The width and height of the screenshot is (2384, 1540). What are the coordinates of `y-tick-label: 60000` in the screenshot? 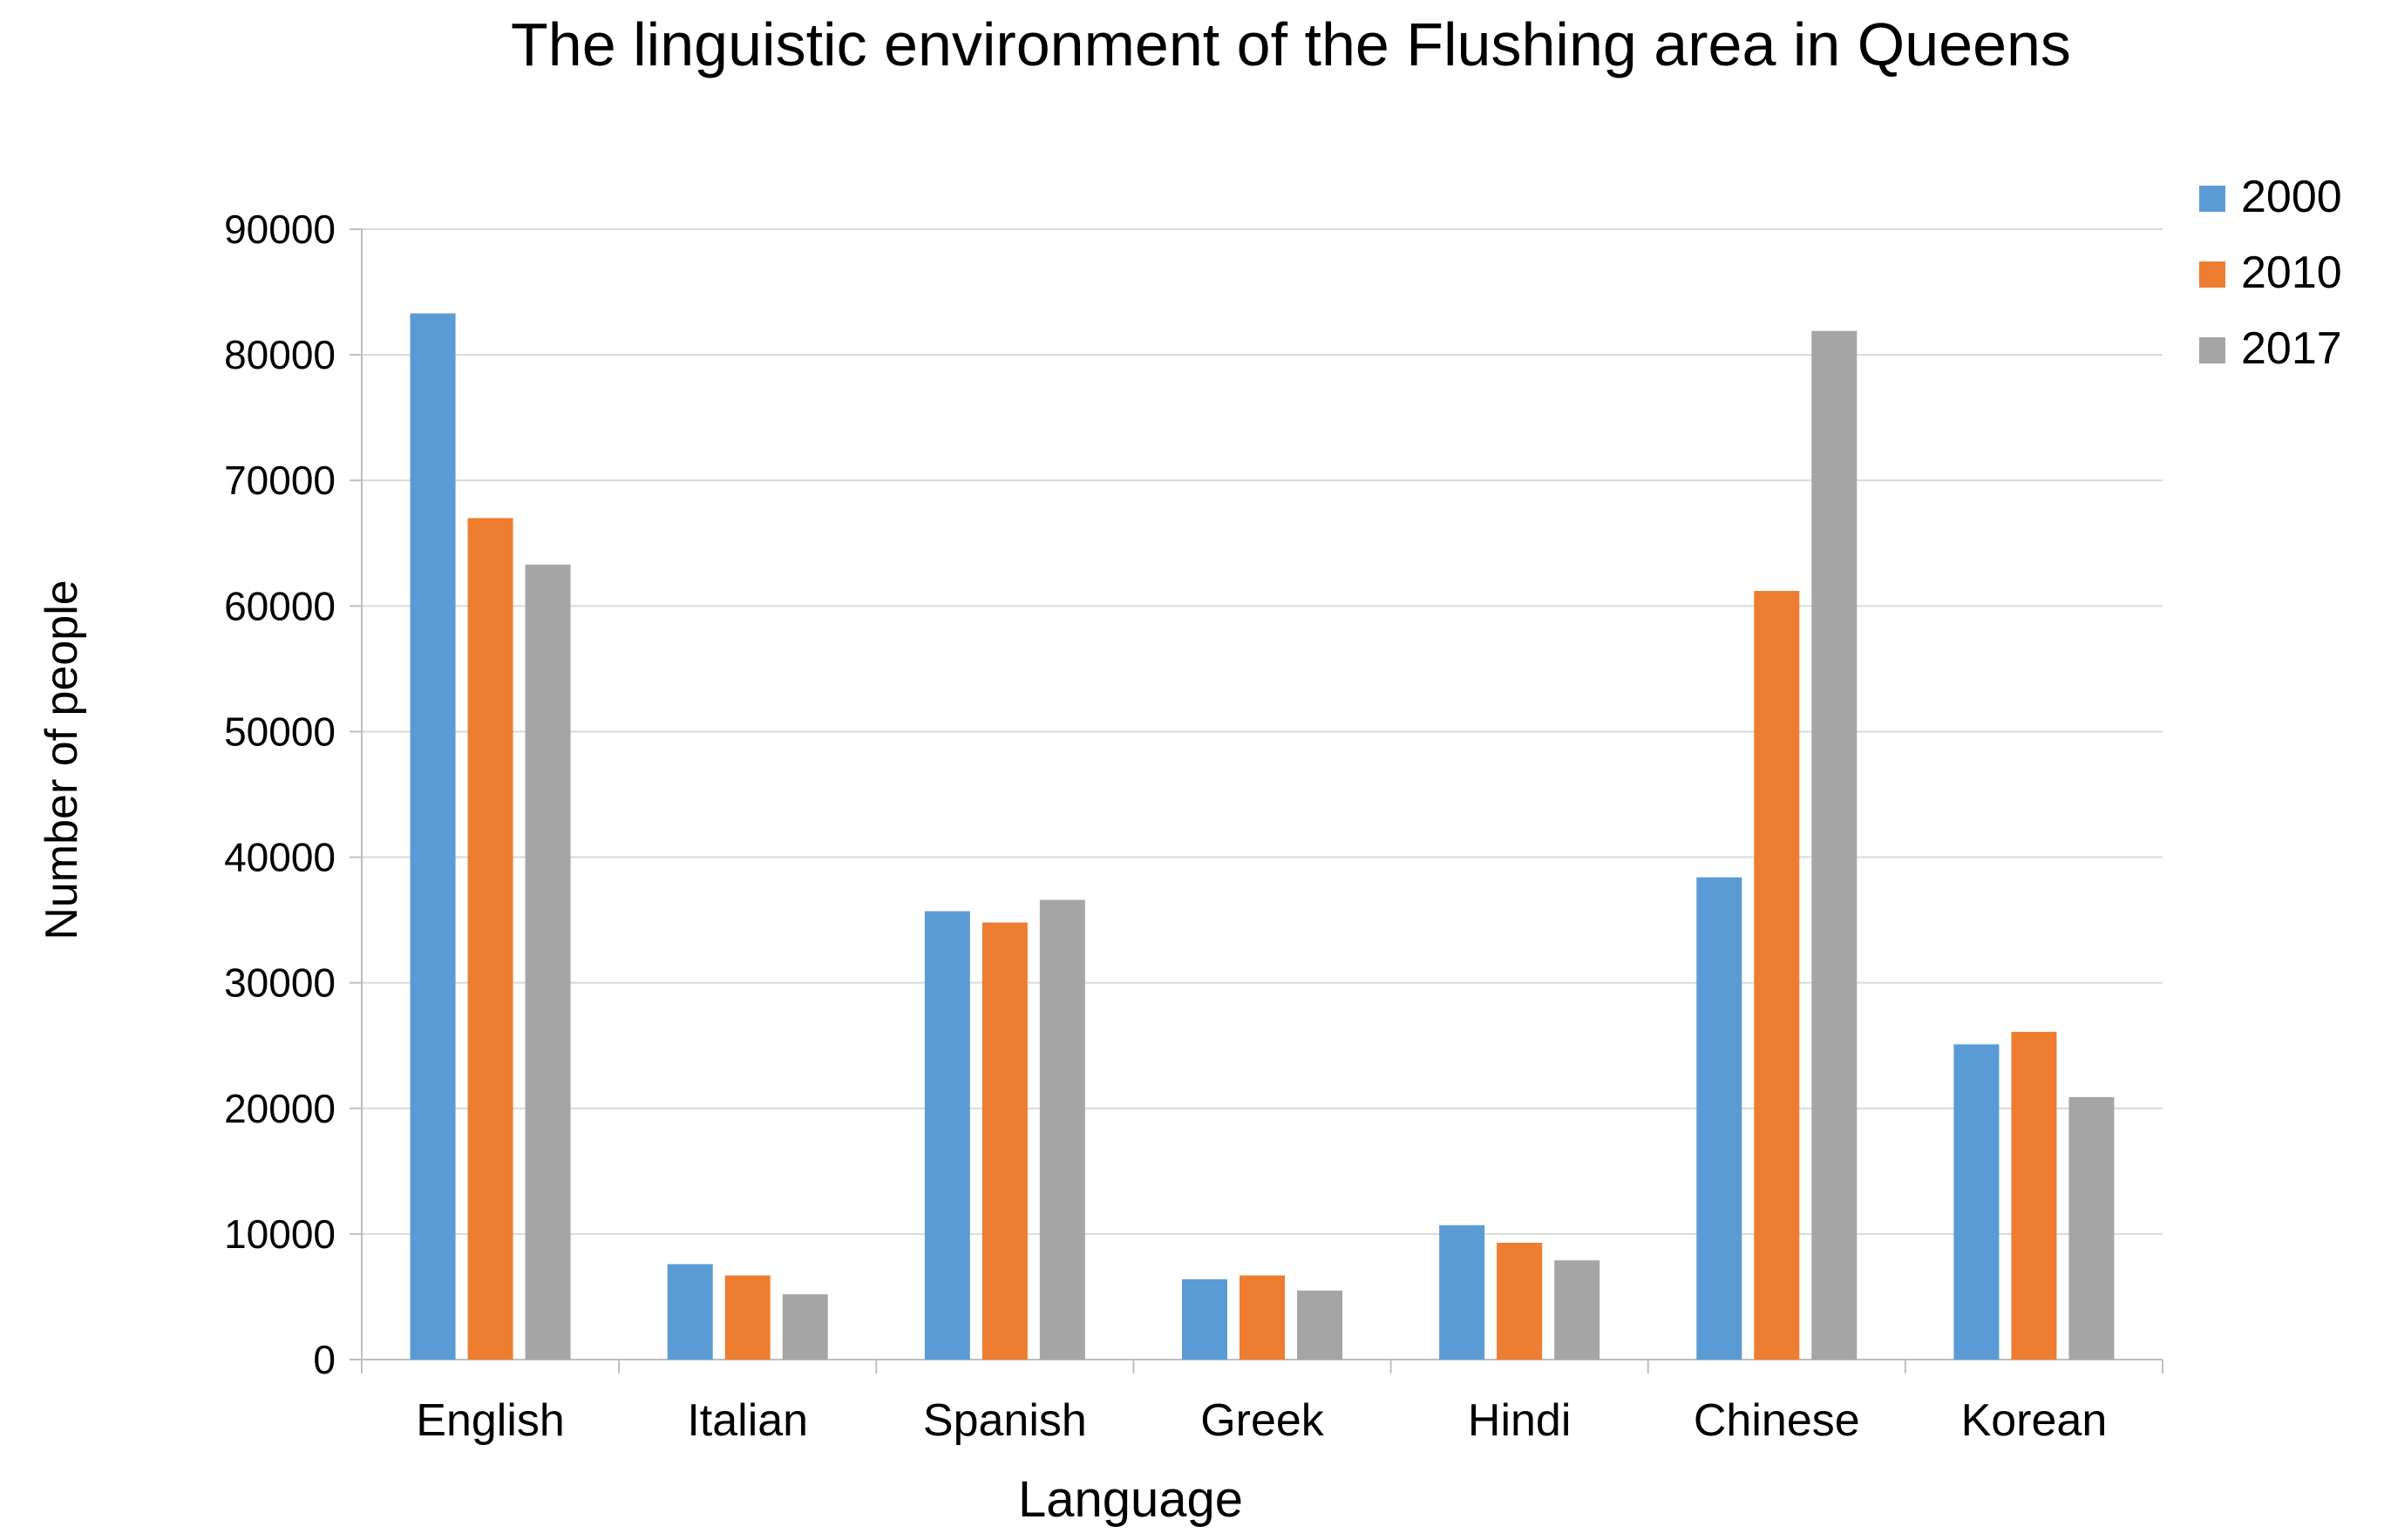 It's located at (280, 605).